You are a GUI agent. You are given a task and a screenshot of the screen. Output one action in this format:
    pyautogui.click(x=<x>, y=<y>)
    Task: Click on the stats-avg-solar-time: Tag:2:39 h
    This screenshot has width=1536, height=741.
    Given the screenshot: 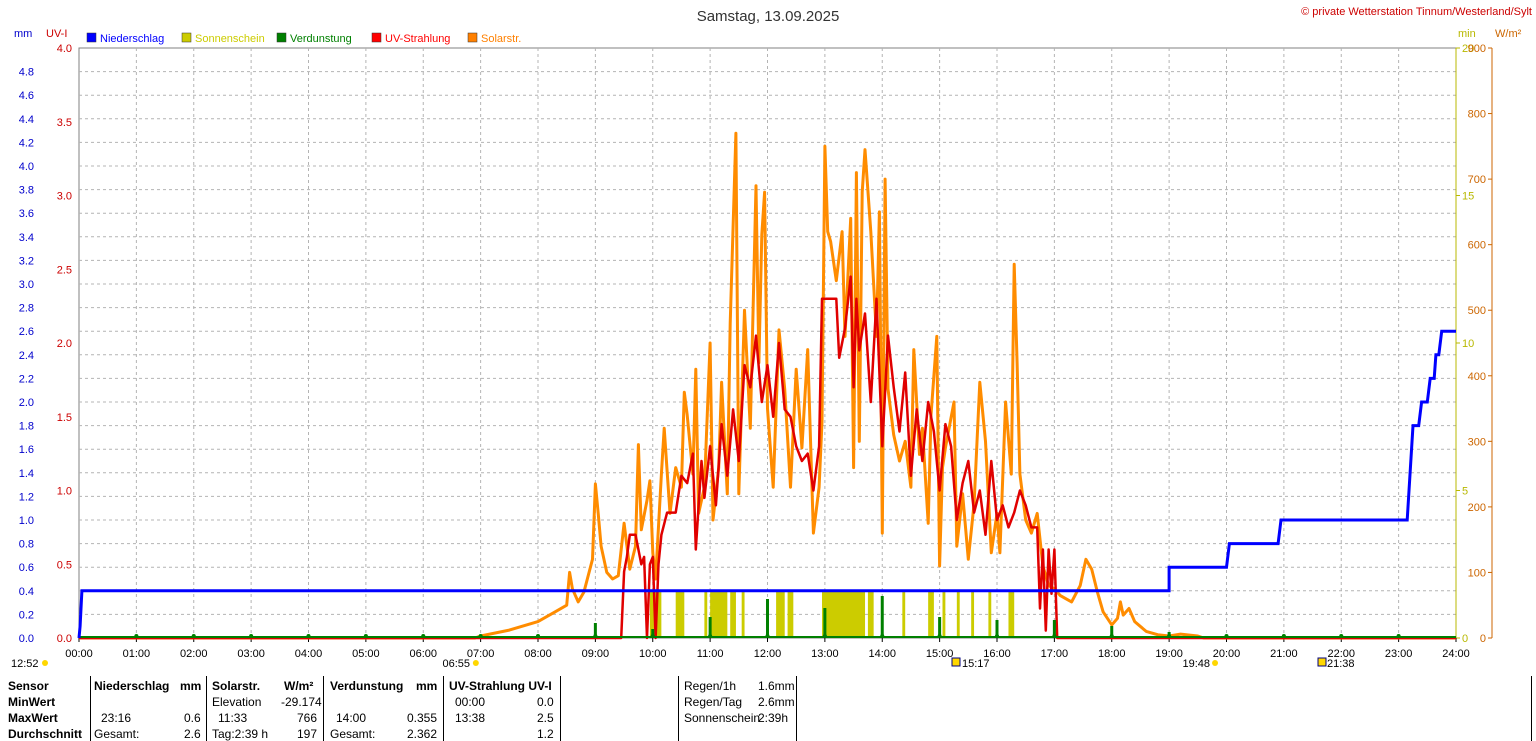 What is the action you would take?
    pyautogui.click(x=240, y=734)
    